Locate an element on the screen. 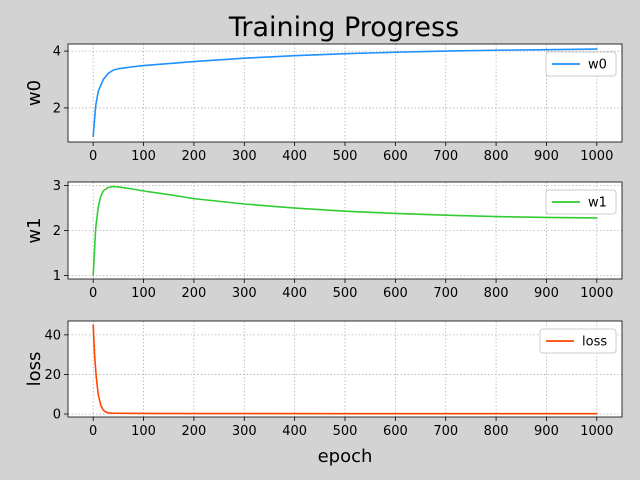 The height and width of the screenshot is (480, 640). y-tick-label: 0 is located at coordinates (57, 415).